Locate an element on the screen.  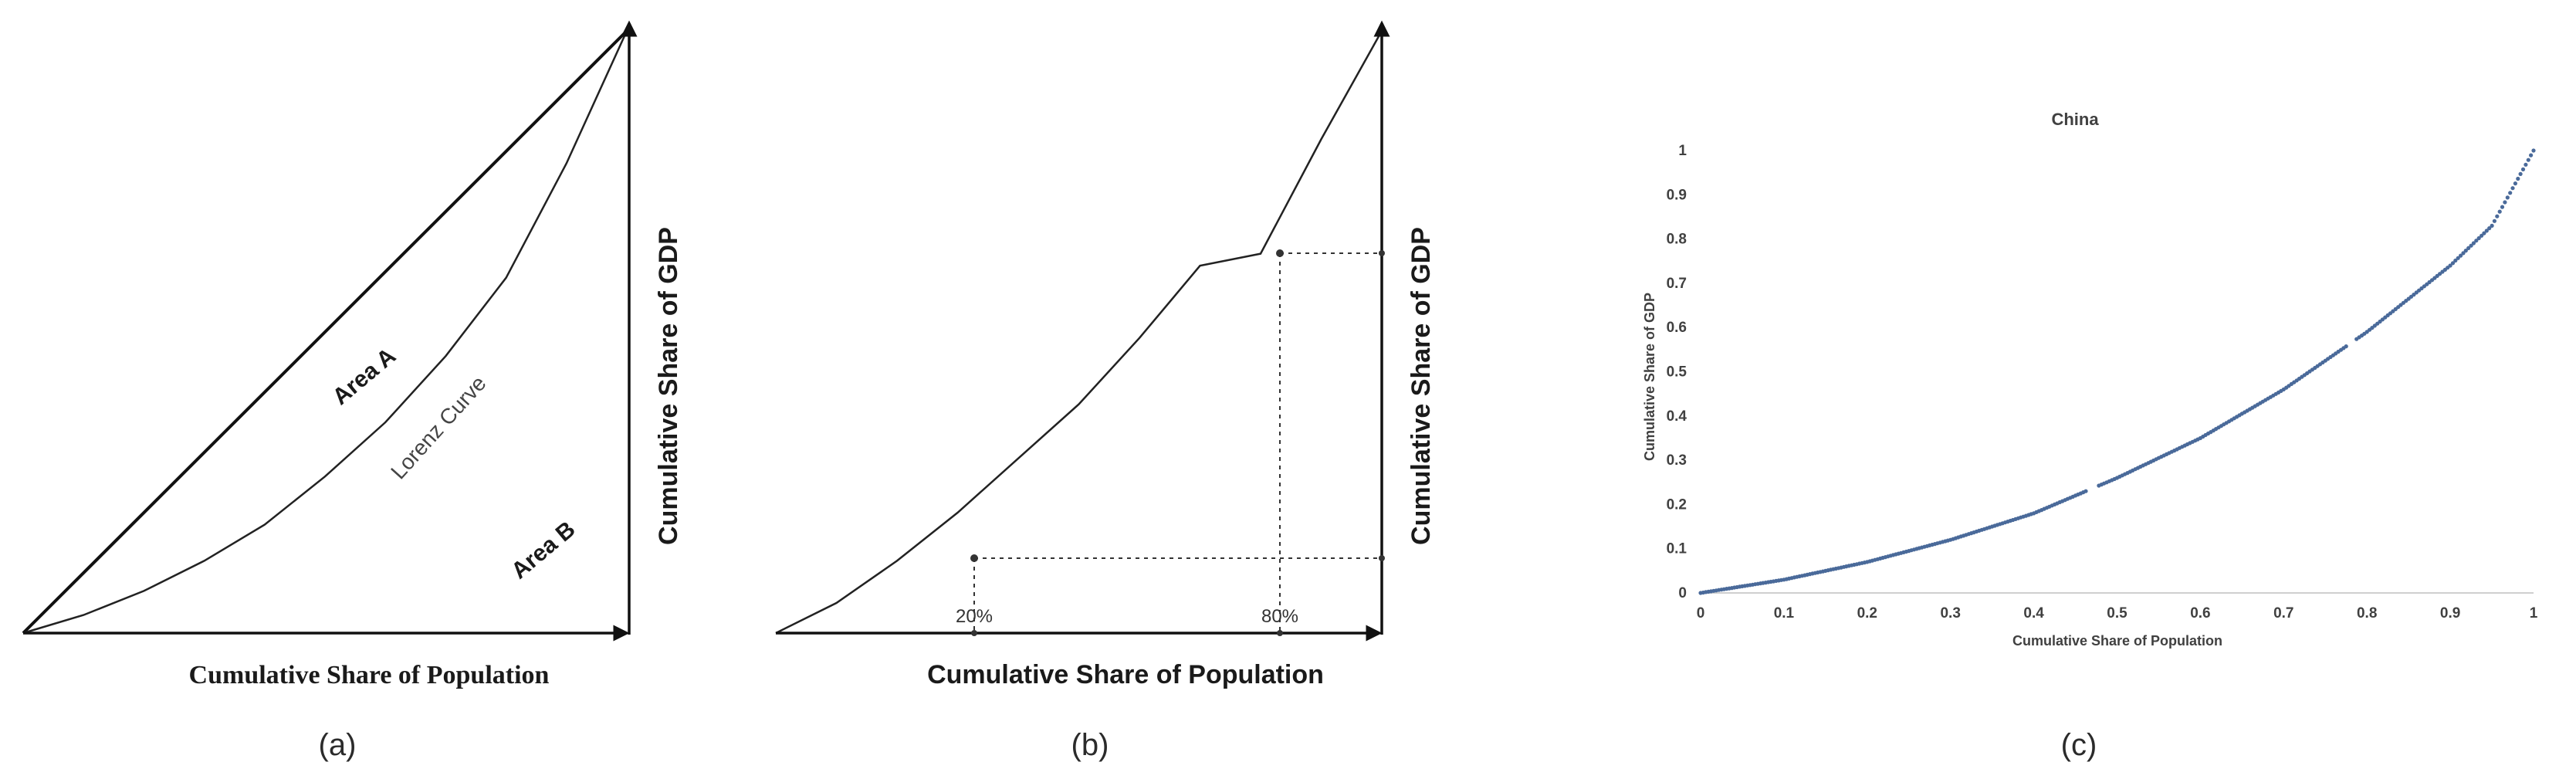
panel-c-y-tick-label: 1 is located at coordinates (1682, 151).